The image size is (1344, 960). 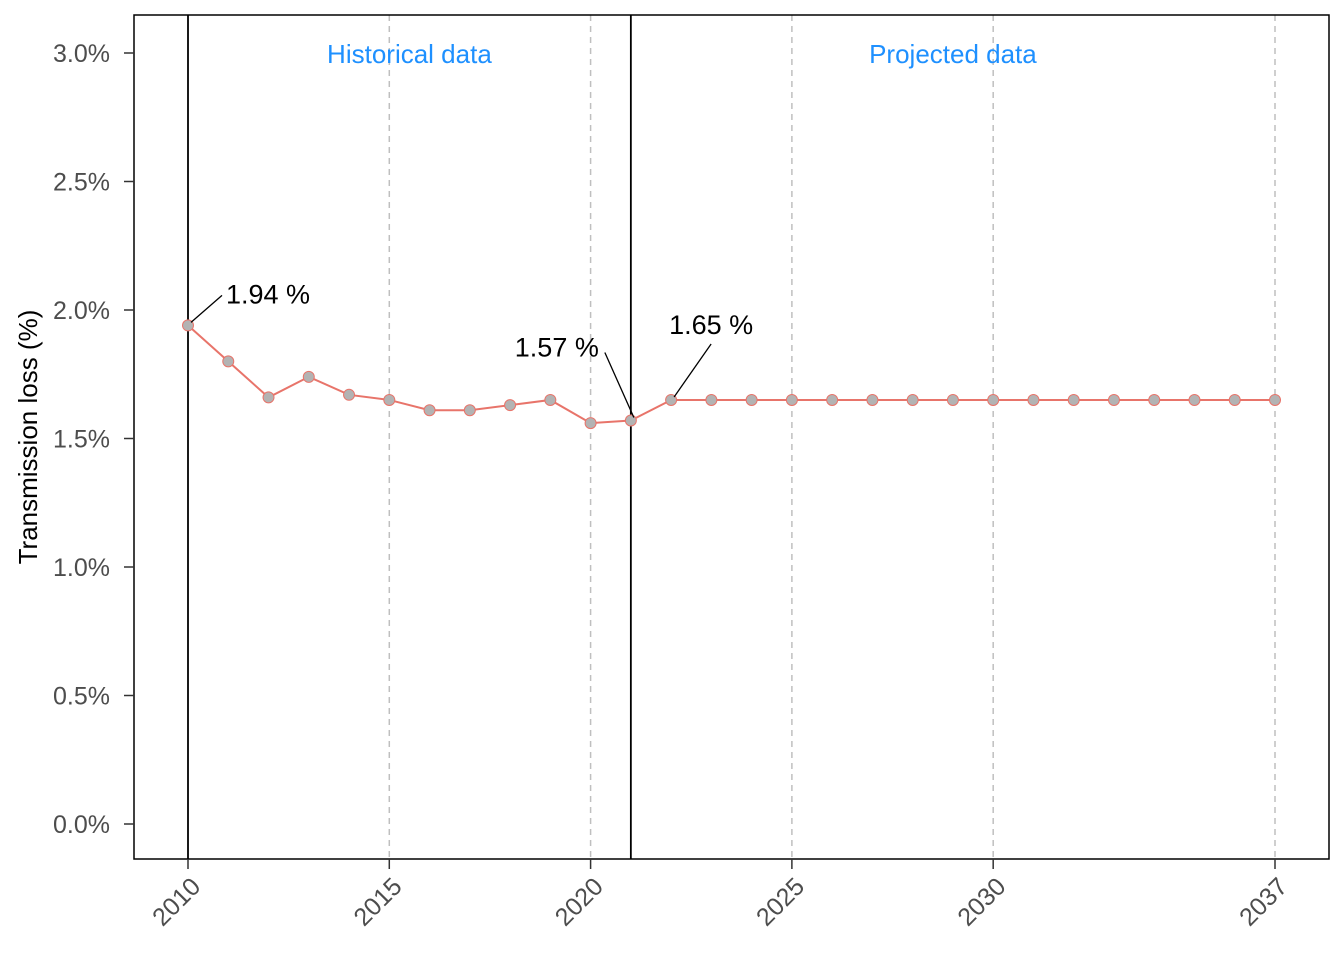 I want to click on data-point-2025, so click(x=791, y=399).